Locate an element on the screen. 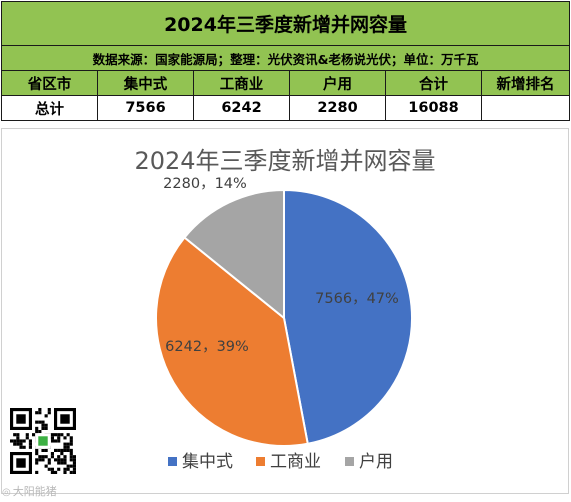 This screenshot has width=571, height=502. chart-title: 2024年三季度新增并网容量 is located at coordinates (284, 161).